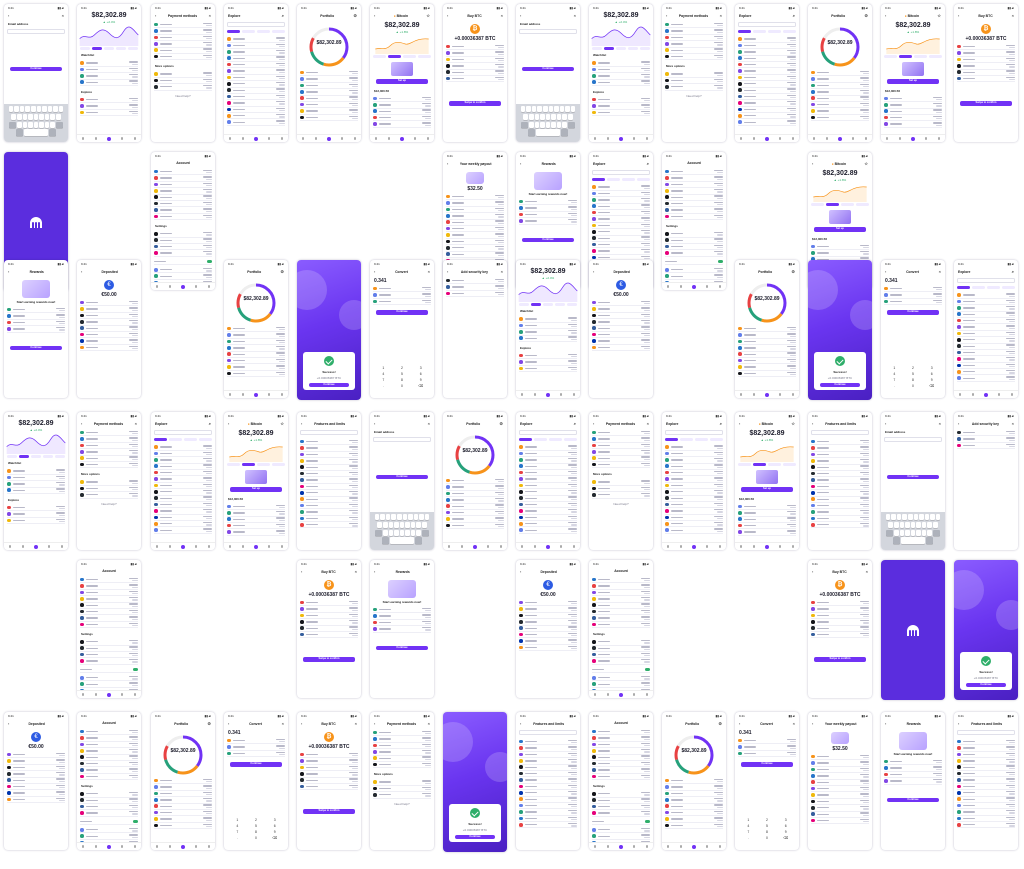 The width and height of the screenshot is (1024, 869). I want to click on filter-tabs, so click(621, 179).